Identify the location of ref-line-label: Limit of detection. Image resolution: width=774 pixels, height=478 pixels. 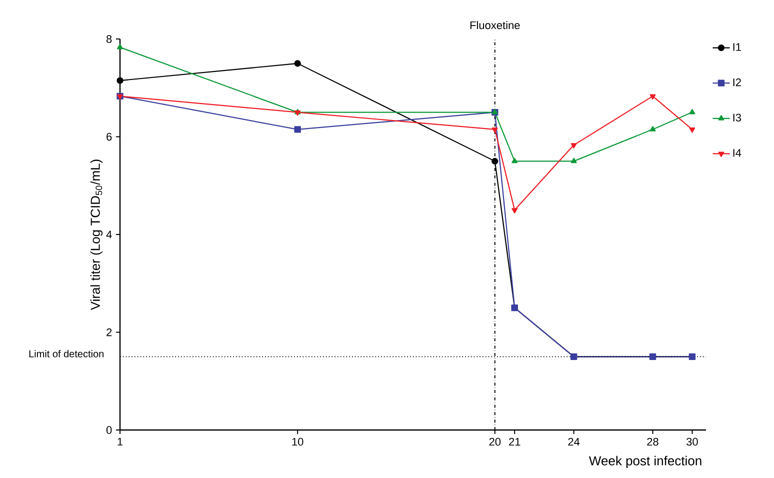
(66, 354).